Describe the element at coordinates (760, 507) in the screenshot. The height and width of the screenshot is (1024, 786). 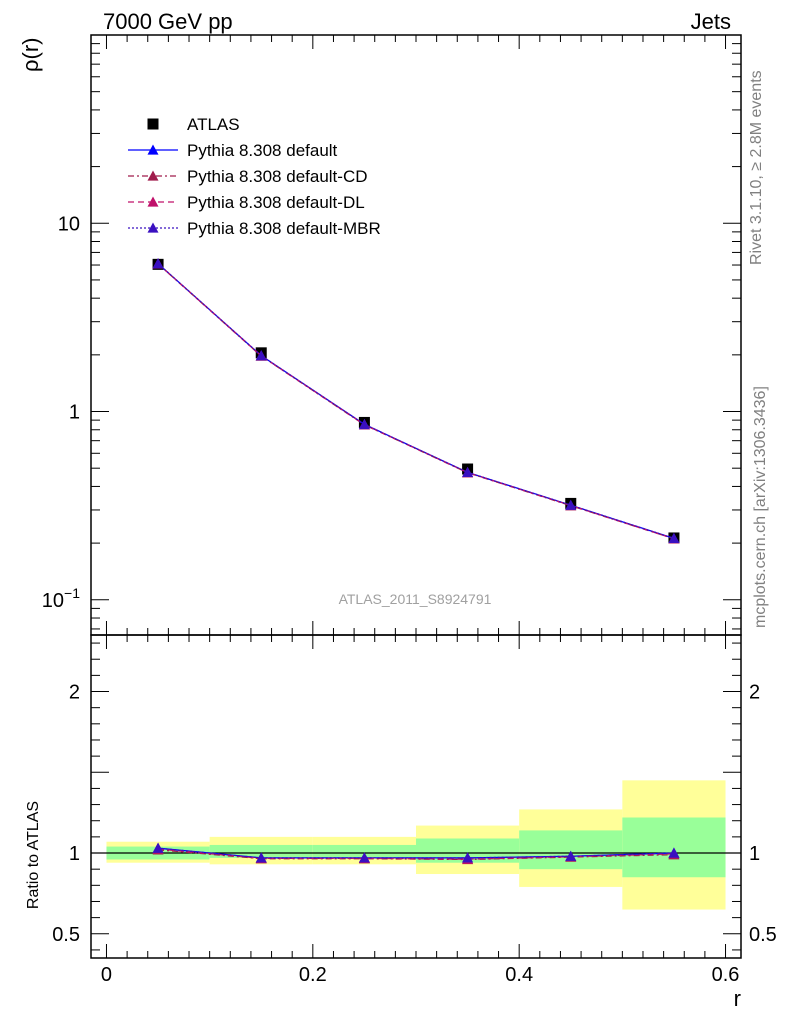
I see `mcplots-label: mcplots.cern.ch [arXiv:1306.3436]` at that location.